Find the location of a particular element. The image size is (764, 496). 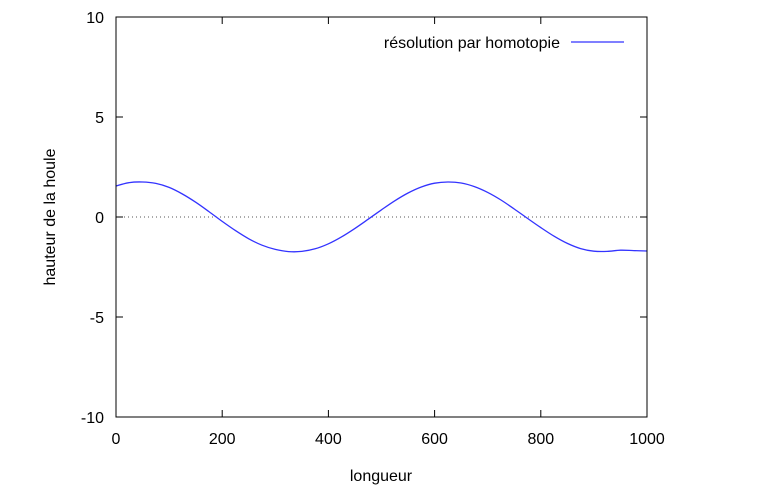

x-tick-label: 400 is located at coordinates (328, 439).